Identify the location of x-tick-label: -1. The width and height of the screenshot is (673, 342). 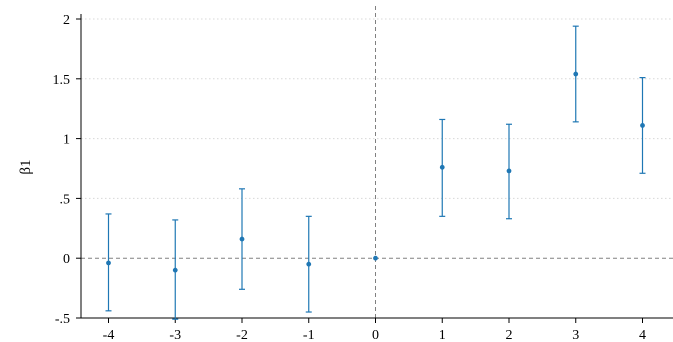
(309, 335).